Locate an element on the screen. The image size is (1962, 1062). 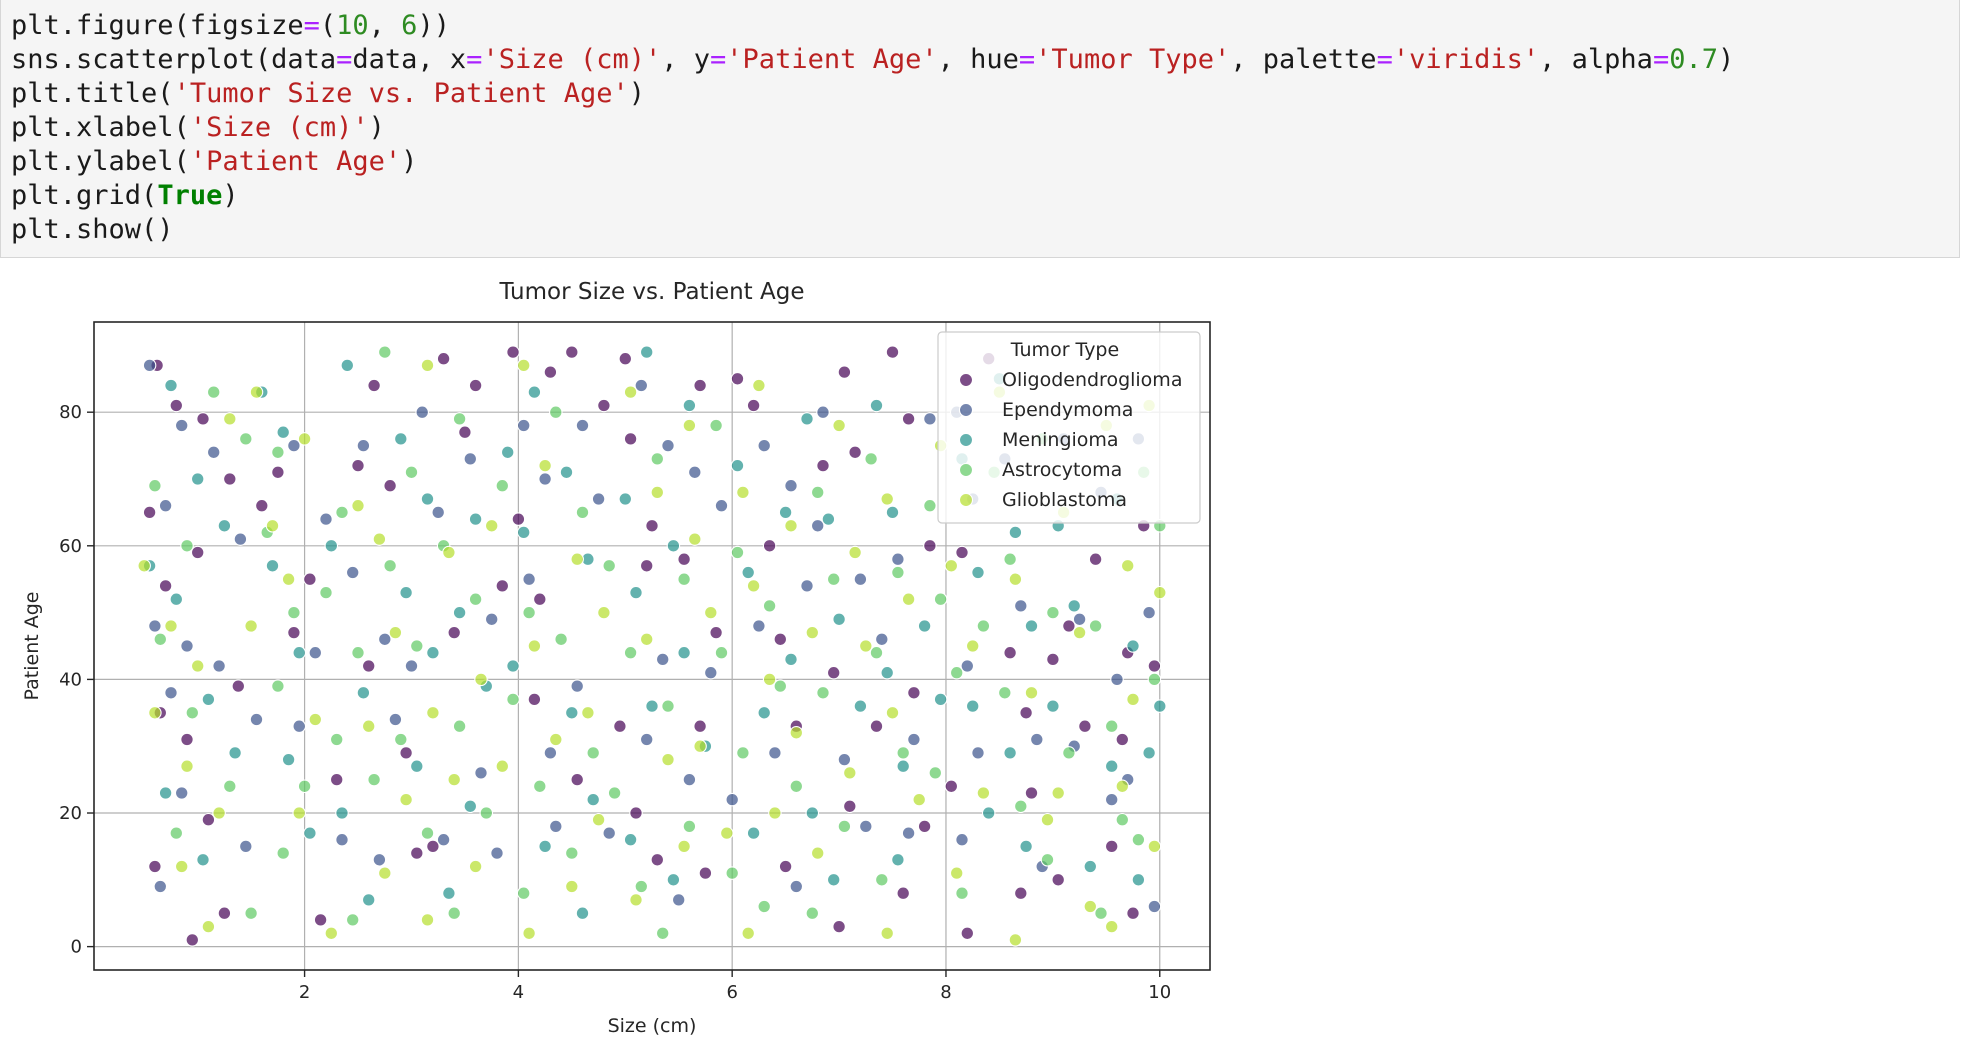
y-tick-label: 0 is located at coordinates (76, 947).